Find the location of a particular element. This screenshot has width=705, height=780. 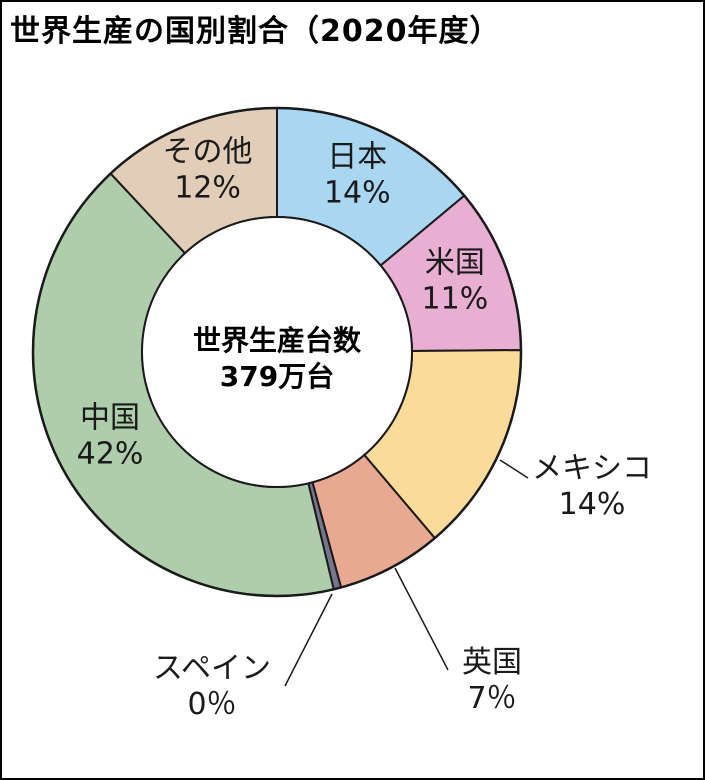

slice-value-6: 12% is located at coordinates (207, 188).